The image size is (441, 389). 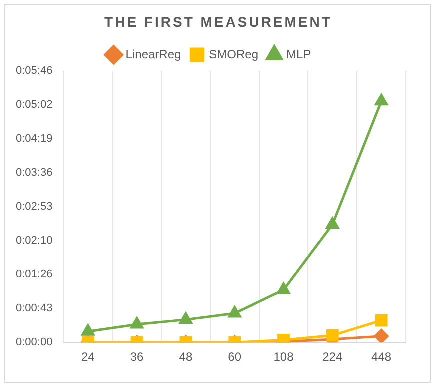 What do you see at coordinates (34, 342) in the screenshot?
I see `y-tick-label: 0:00:00` at bounding box center [34, 342].